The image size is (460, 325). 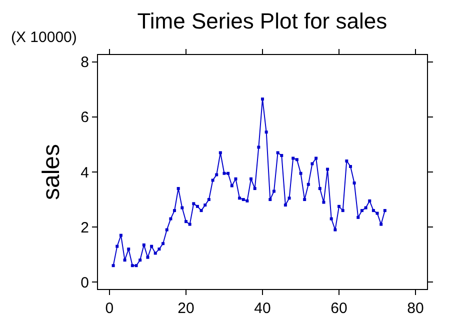 I want to click on x-tick-label: 80, so click(x=415, y=308).